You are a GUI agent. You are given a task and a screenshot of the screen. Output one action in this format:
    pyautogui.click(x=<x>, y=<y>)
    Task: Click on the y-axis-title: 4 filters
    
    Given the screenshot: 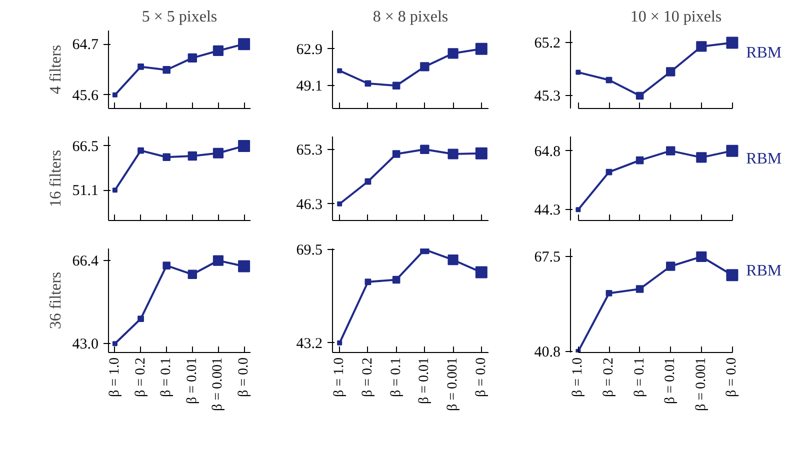 What is the action you would take?
    pyautogui.click(x=55, y=69)
    